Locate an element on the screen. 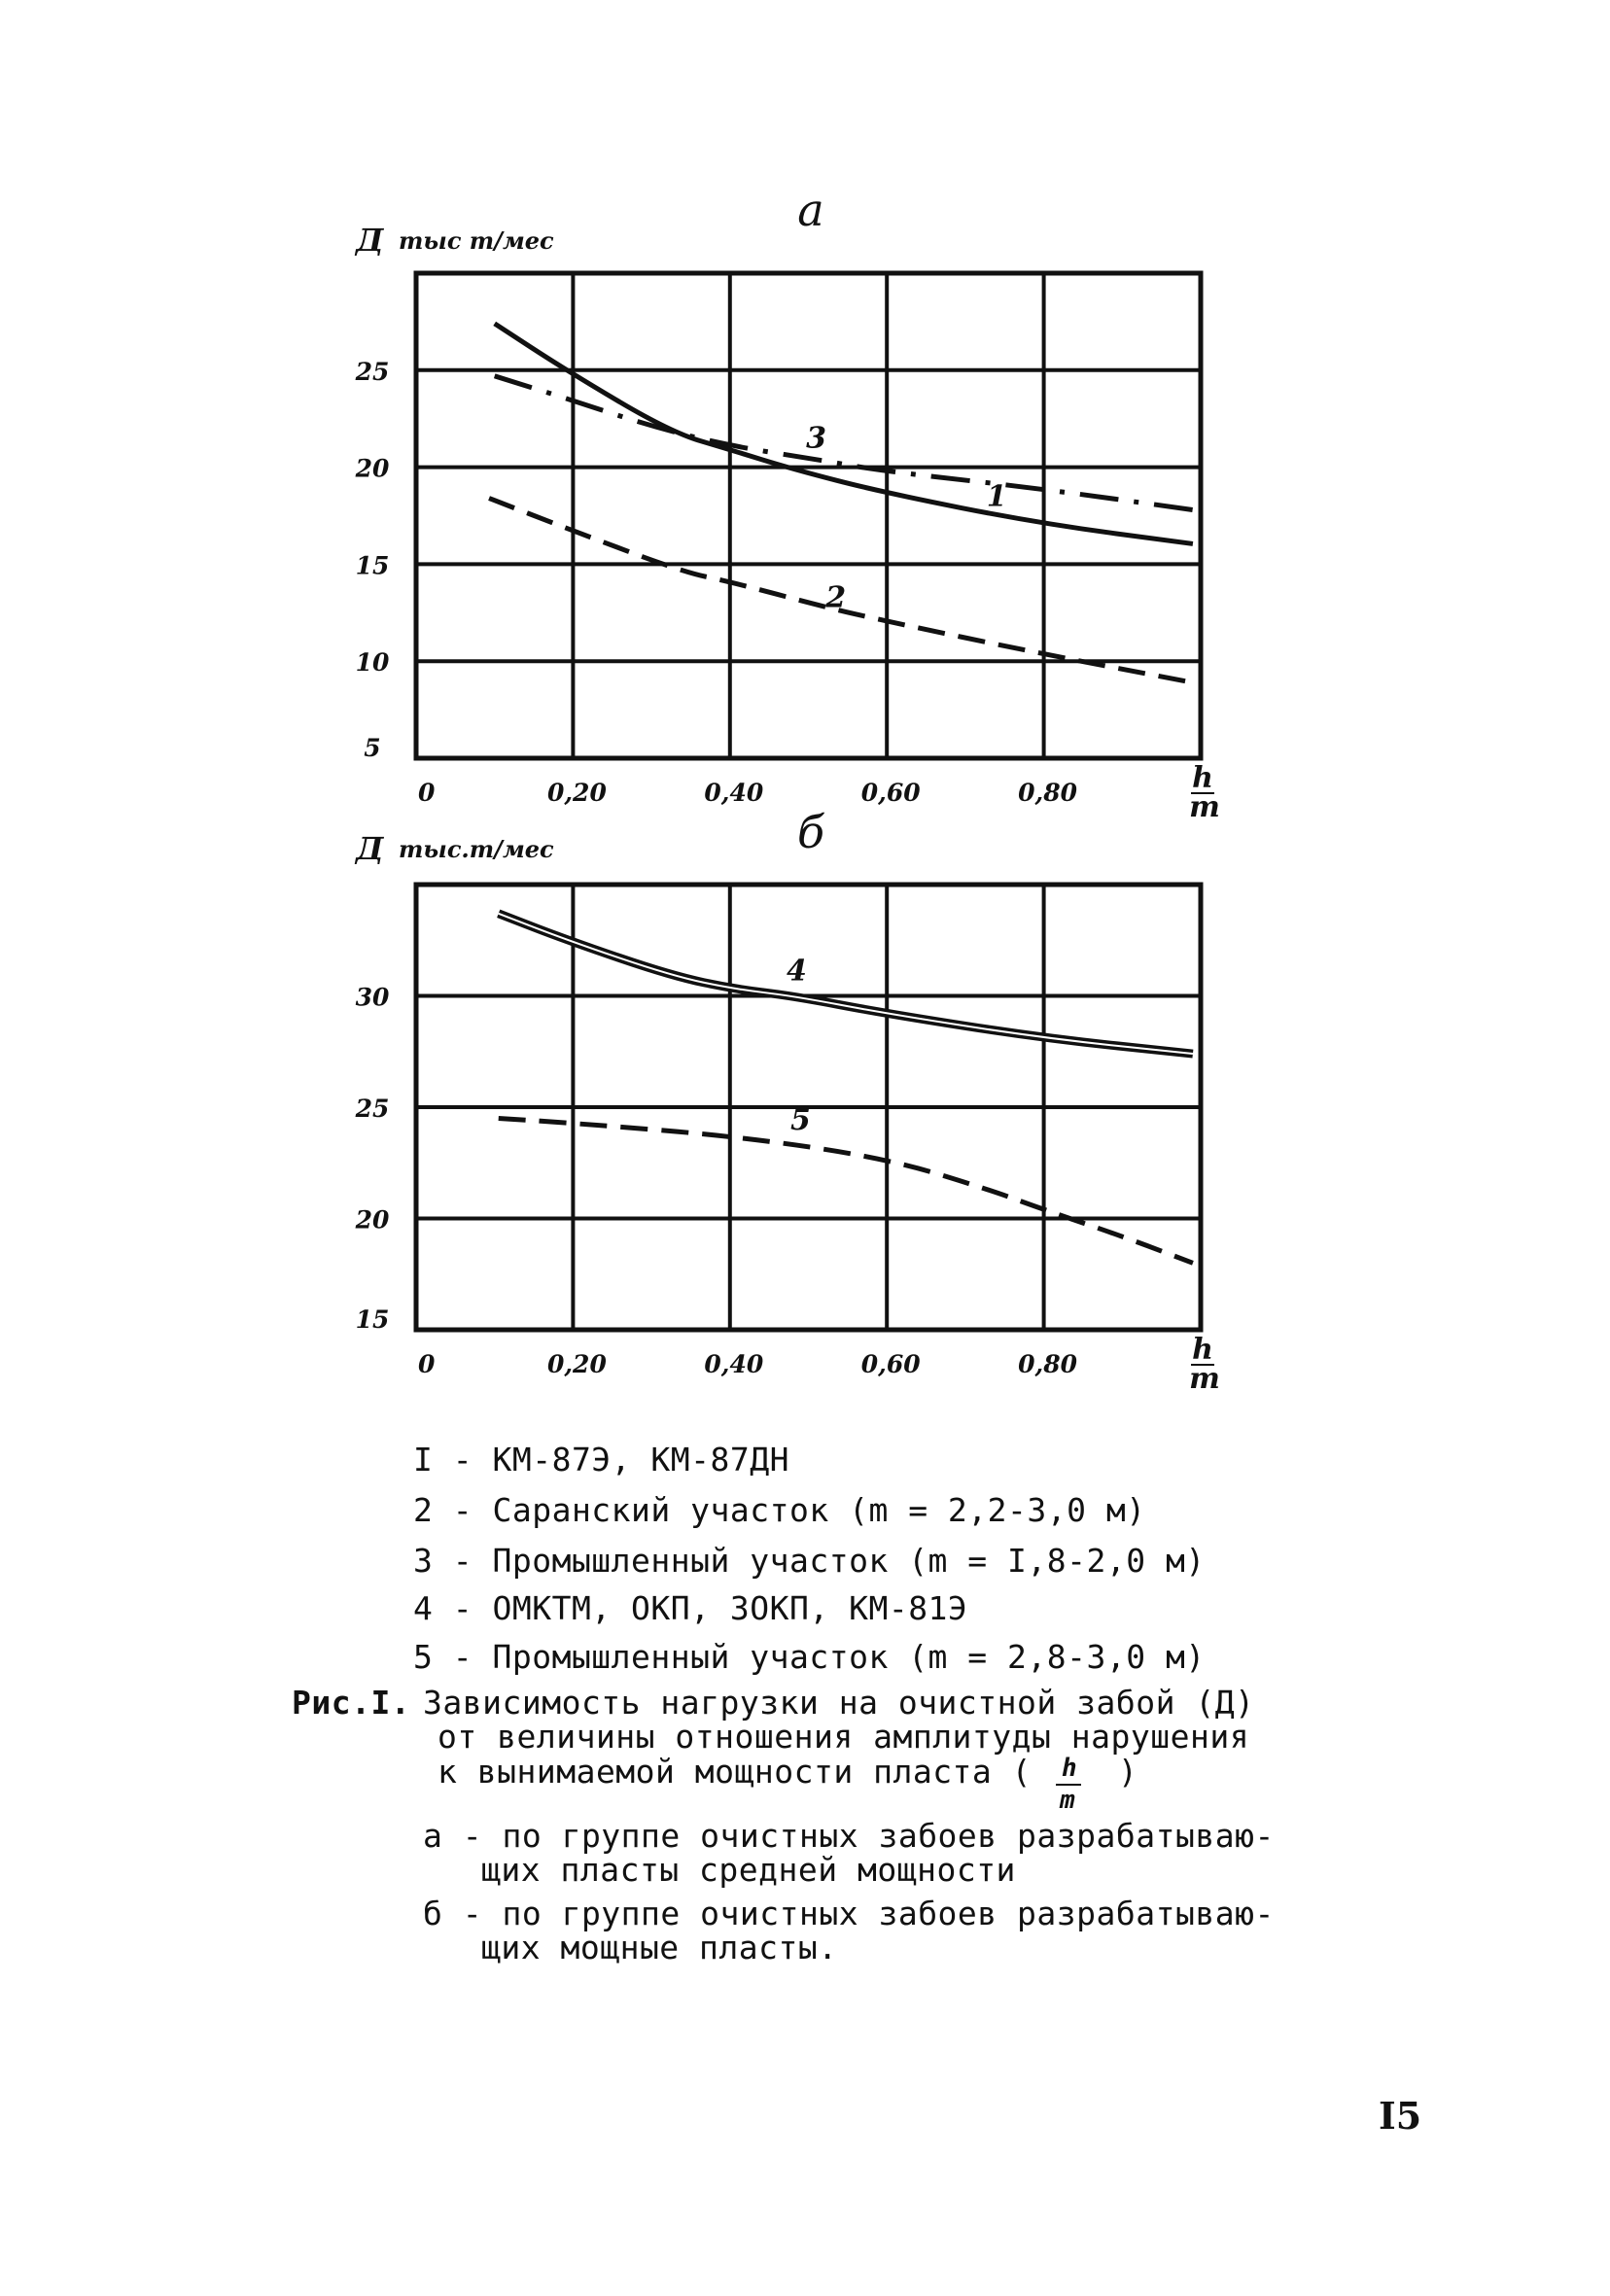 The height and width of the screenshot is (2296, 1610). legend-item-3: 3 - Промышленный участок (m = I,8-2,0 м) is located at coordinates (809, 1561).